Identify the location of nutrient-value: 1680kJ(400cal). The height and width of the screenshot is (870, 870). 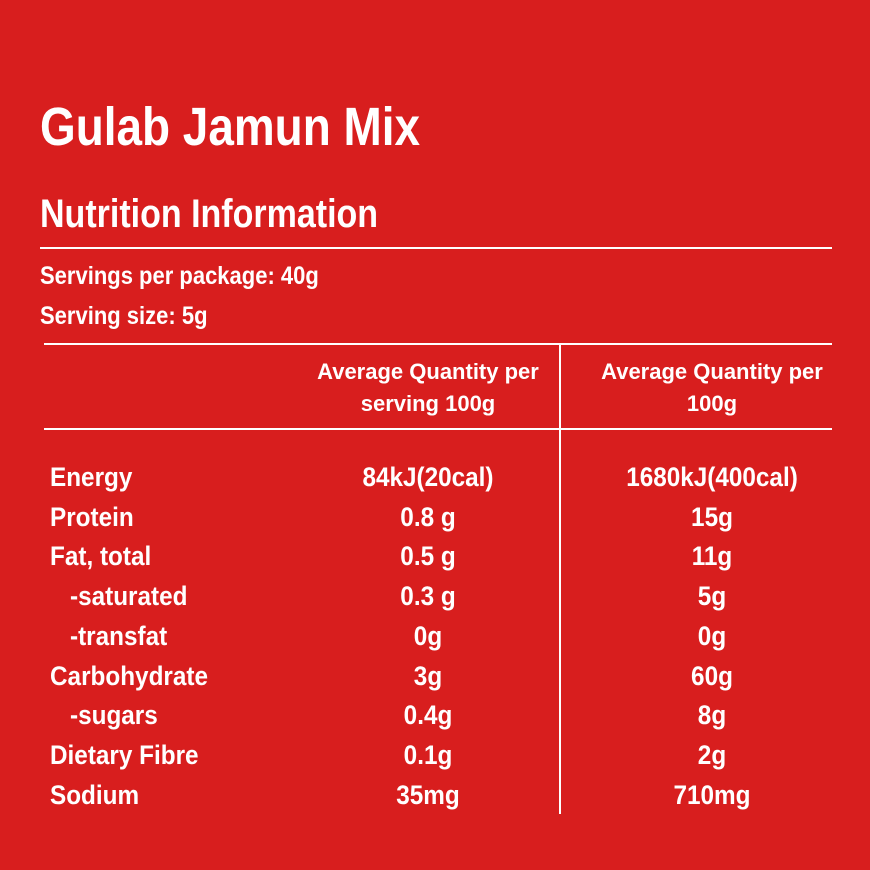
(712, 477).